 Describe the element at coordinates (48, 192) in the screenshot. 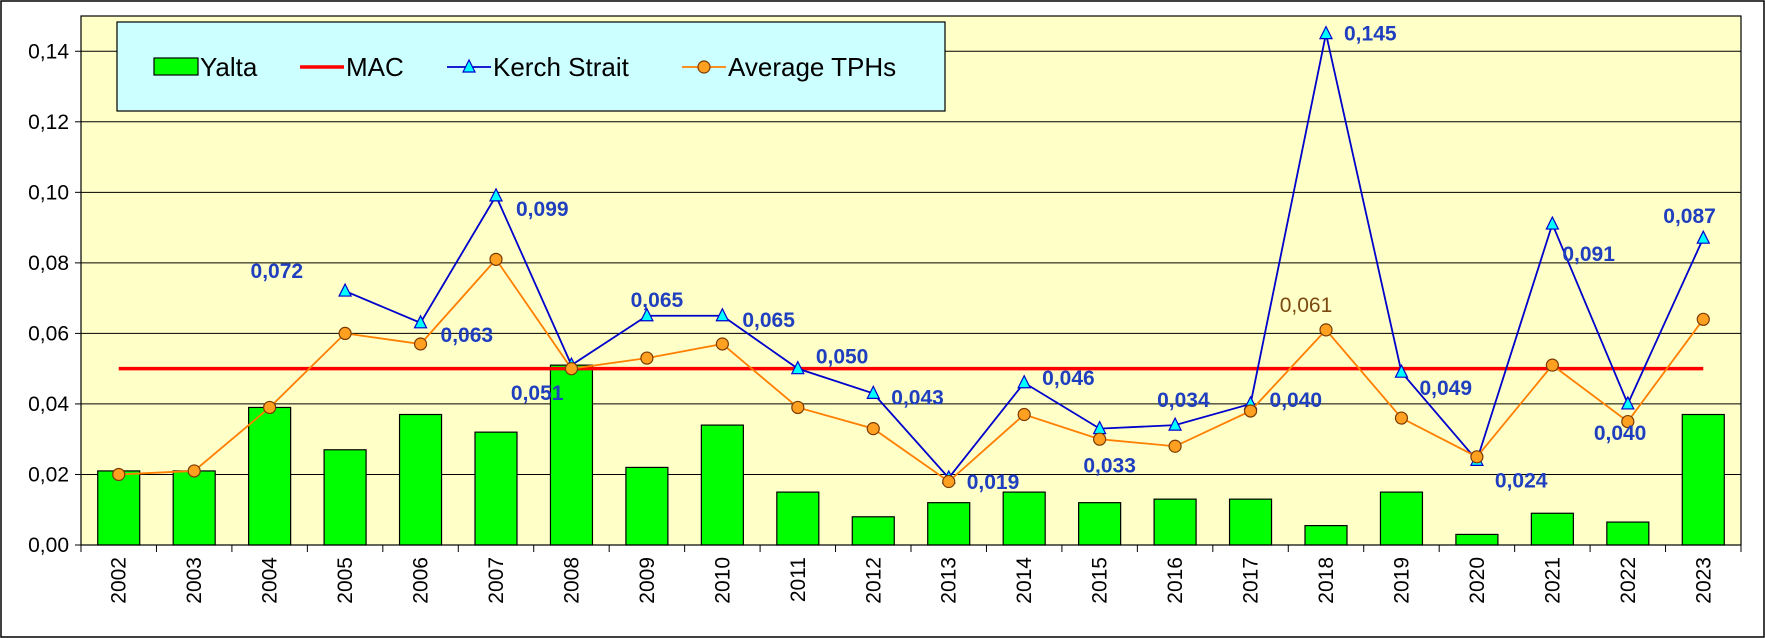

I see `y-tick-label: 0,10` at that location.